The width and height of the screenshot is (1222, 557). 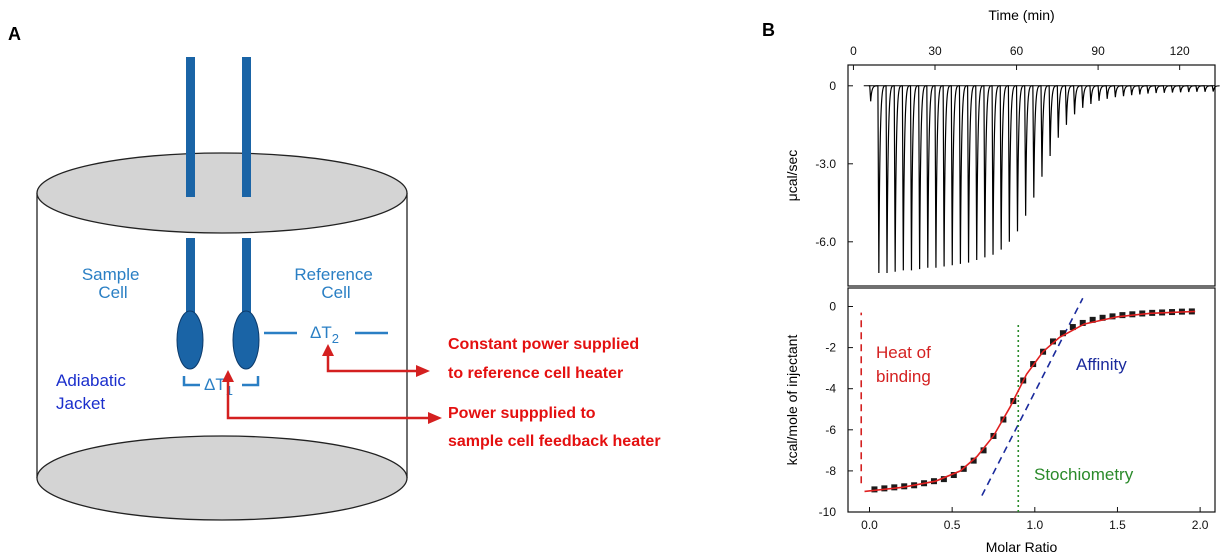 I want to click on jacket-top, so click(x=222, y=193).